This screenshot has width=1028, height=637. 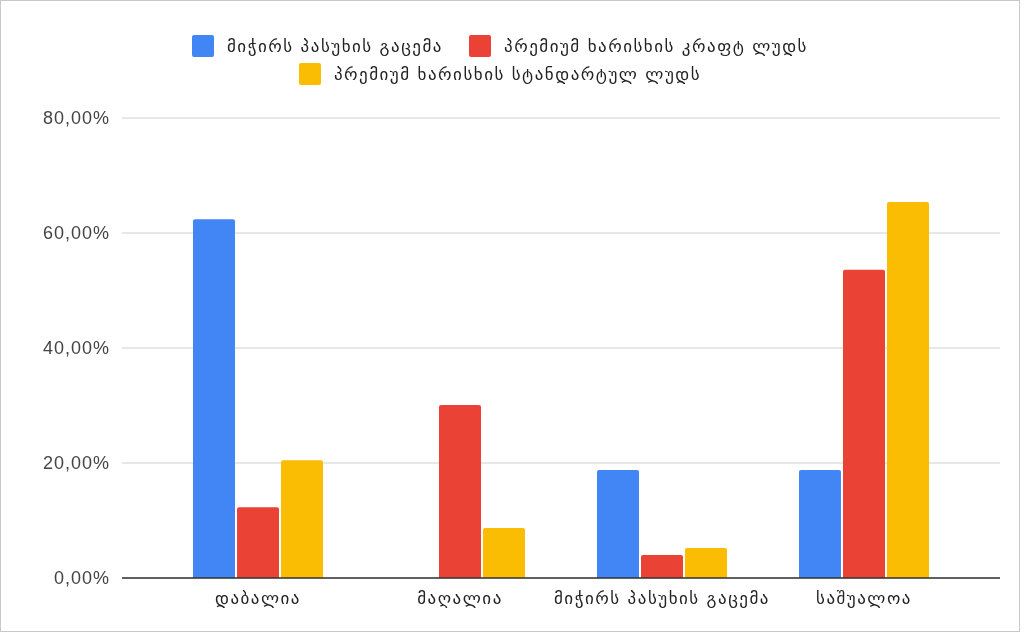 What do you see at coordinates (76, 463) in the screenshot?
I see `y-tick-label: 20,00%` at bounding box center [76, 463].